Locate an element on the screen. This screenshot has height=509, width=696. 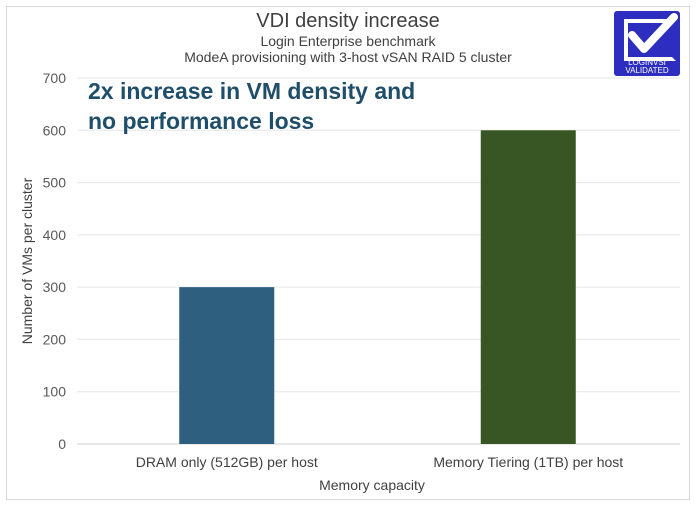
y-tick-label: 200 is located at coordinates (55, 339).